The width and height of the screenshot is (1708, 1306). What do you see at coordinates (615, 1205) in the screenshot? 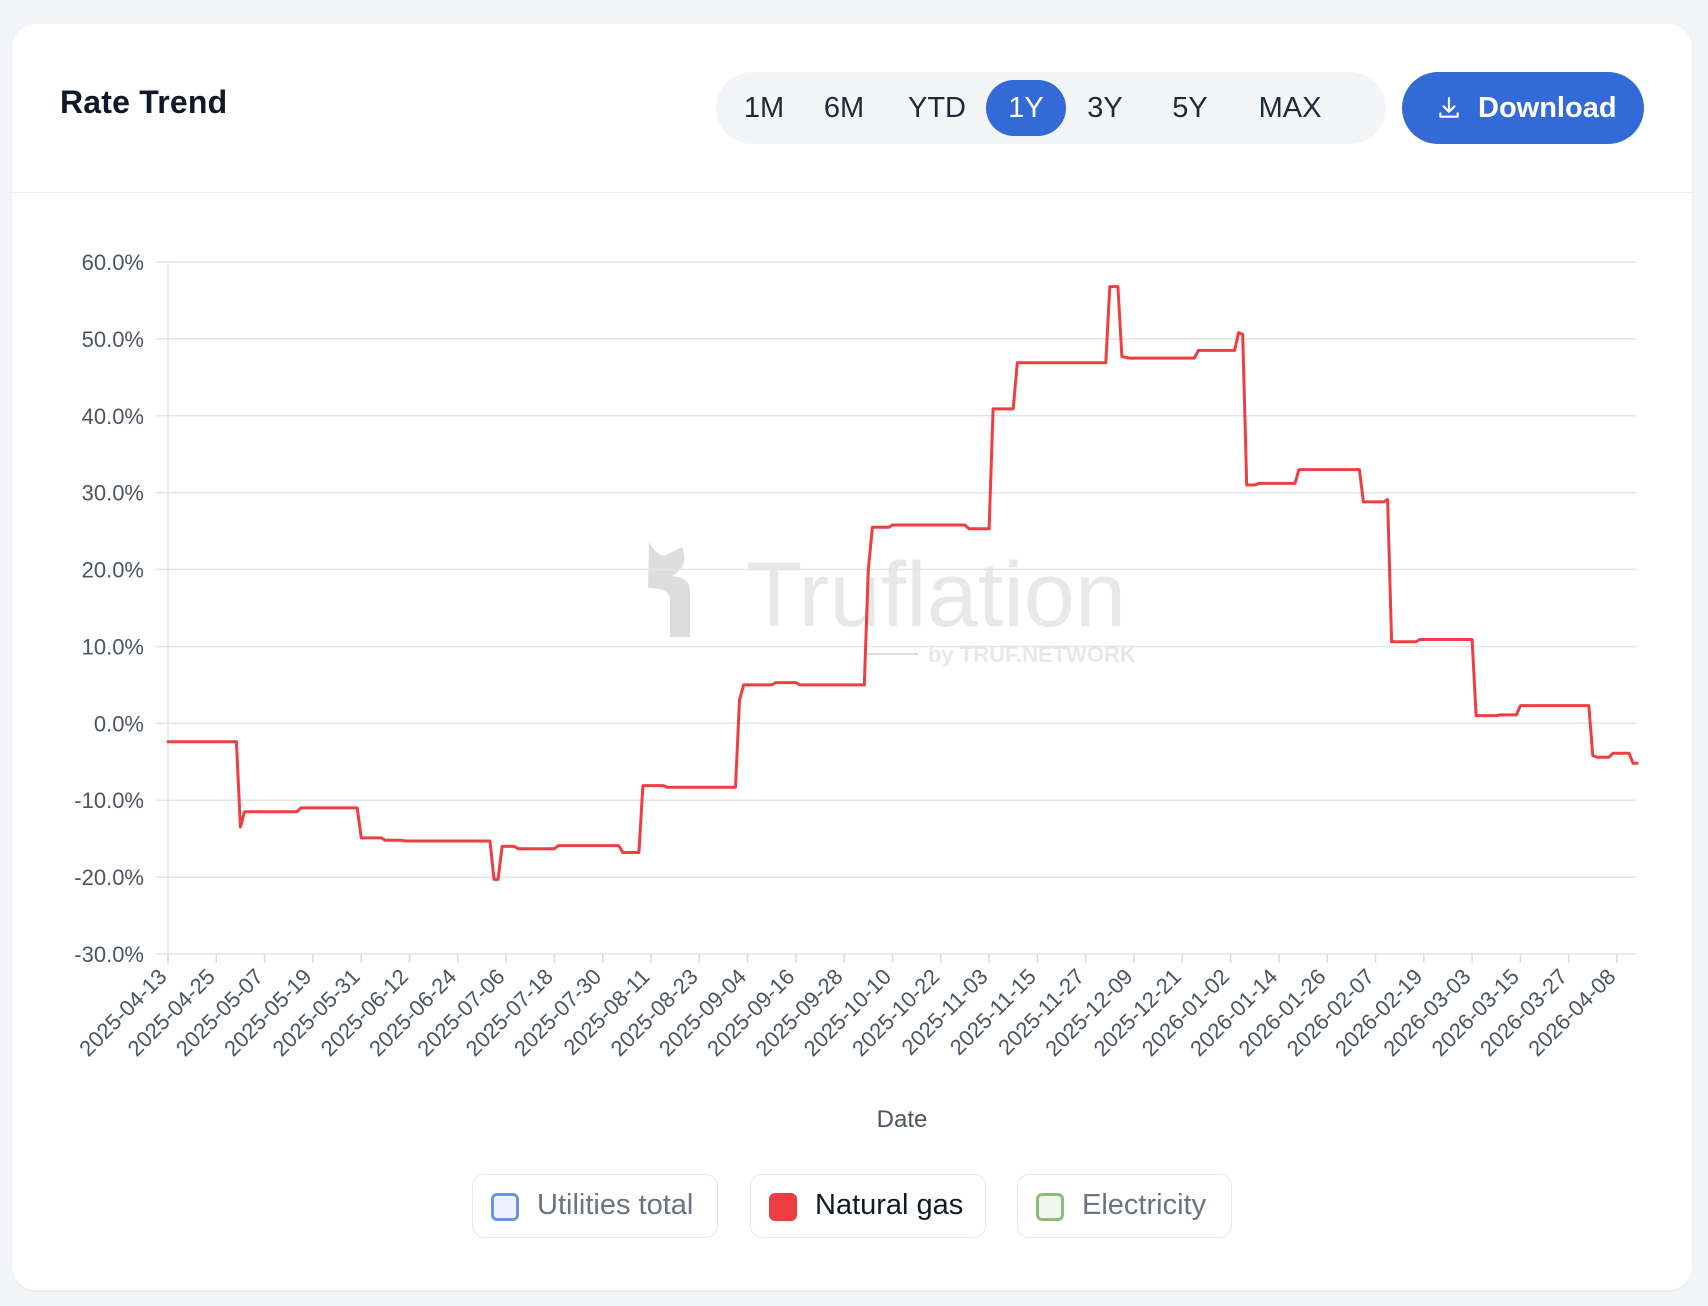
I see `legend-label: Utilities total` at bounding box center [615, 1205].